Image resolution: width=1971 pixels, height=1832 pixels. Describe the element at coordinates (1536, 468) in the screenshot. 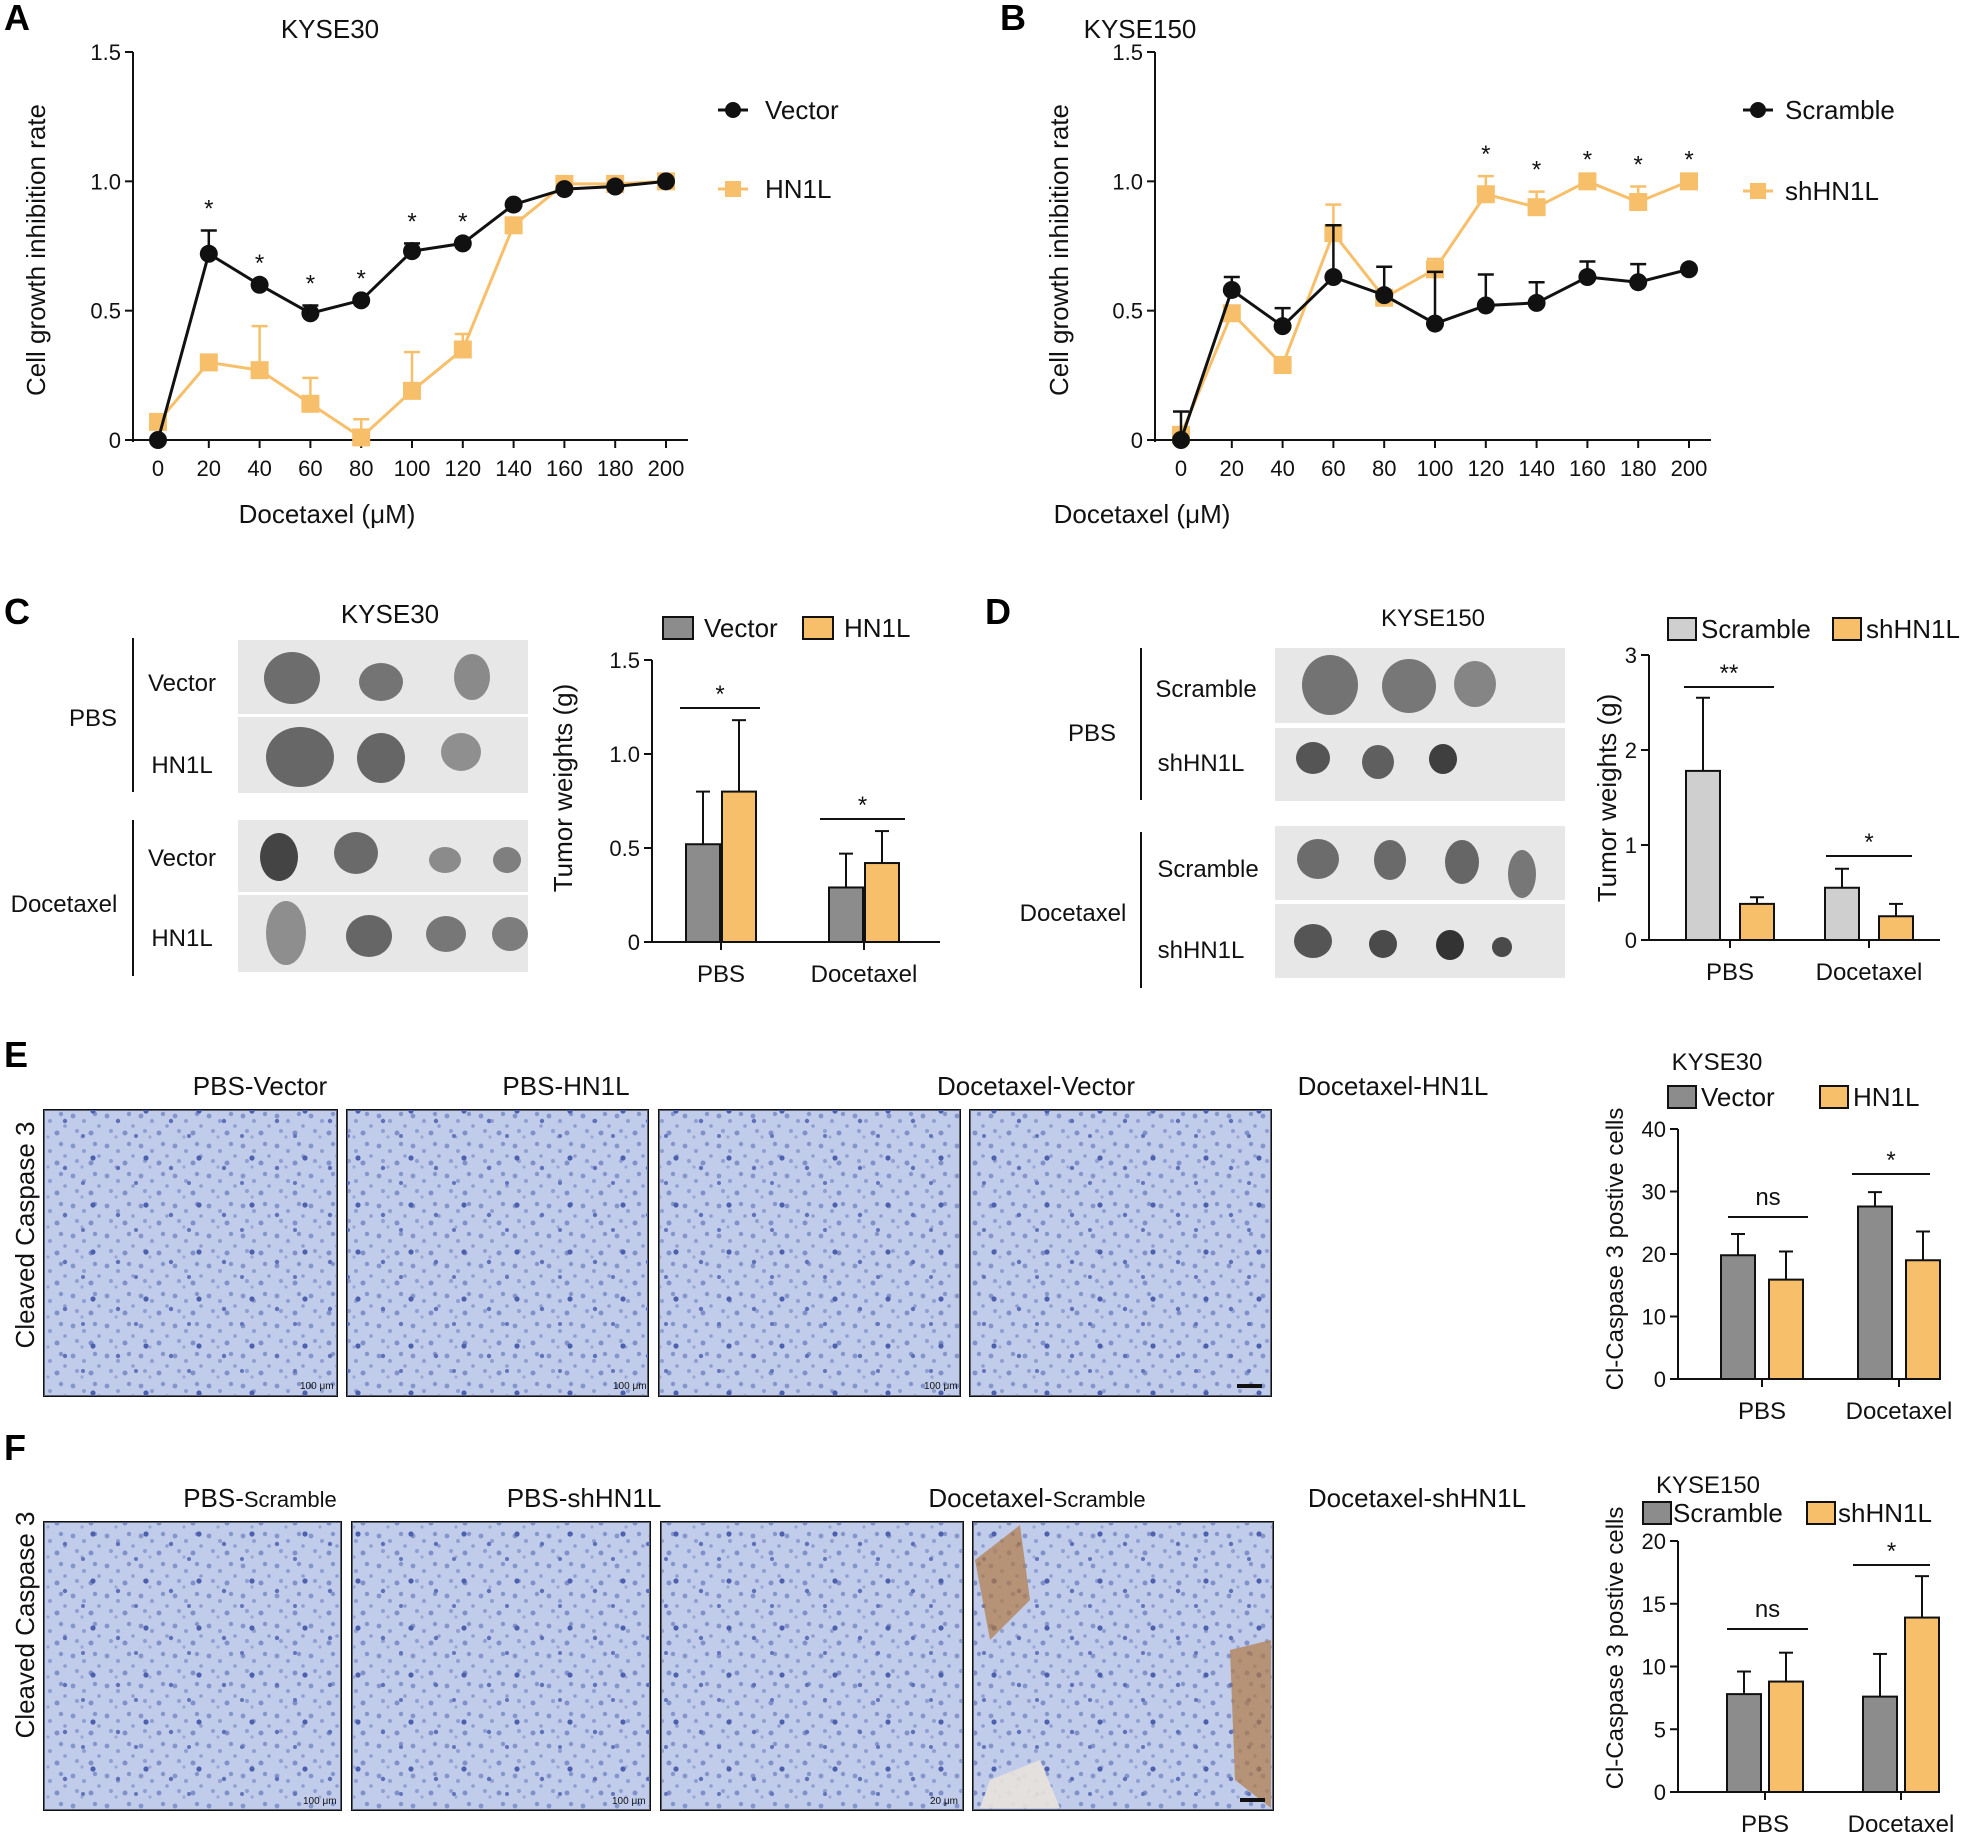

I see `x-tick-label: 140` at that location.